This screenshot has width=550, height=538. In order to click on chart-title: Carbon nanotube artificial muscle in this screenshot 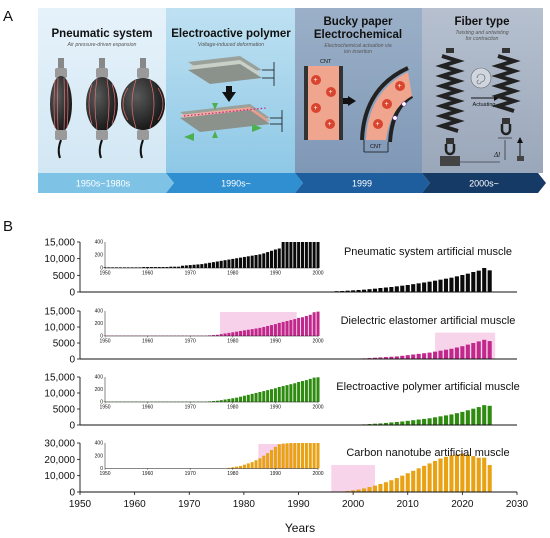, I will do `click(427, 453)`.